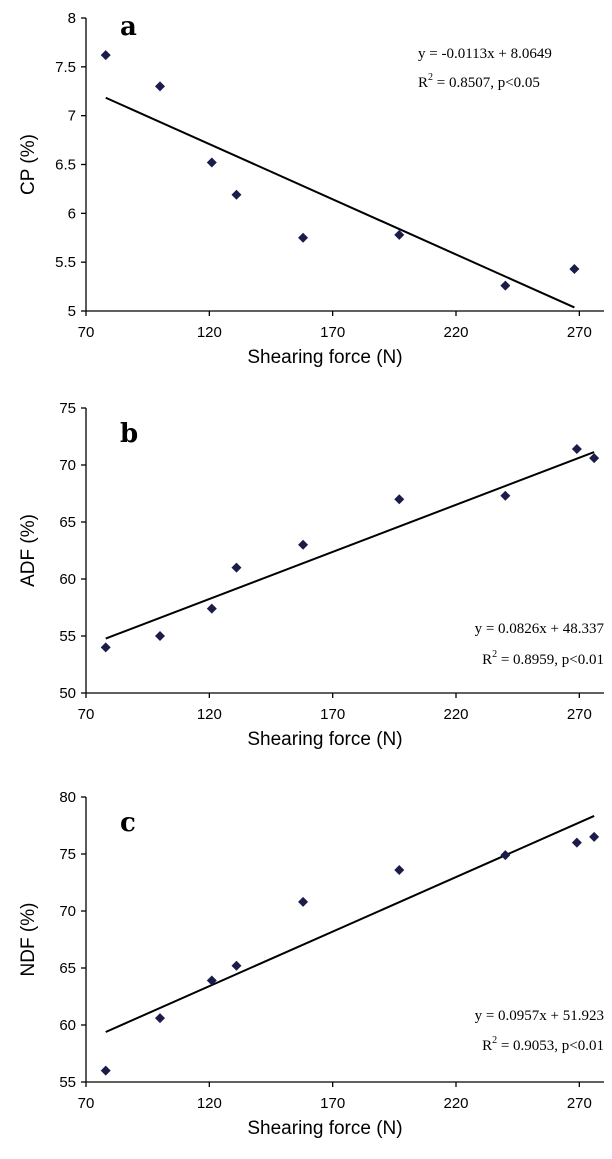 This screenshot has width=612, height=1159. What do you see at coordinates (67, 693) in the screenshot?
I see `y-tick-label: 50` at bounding box center [67, 693].